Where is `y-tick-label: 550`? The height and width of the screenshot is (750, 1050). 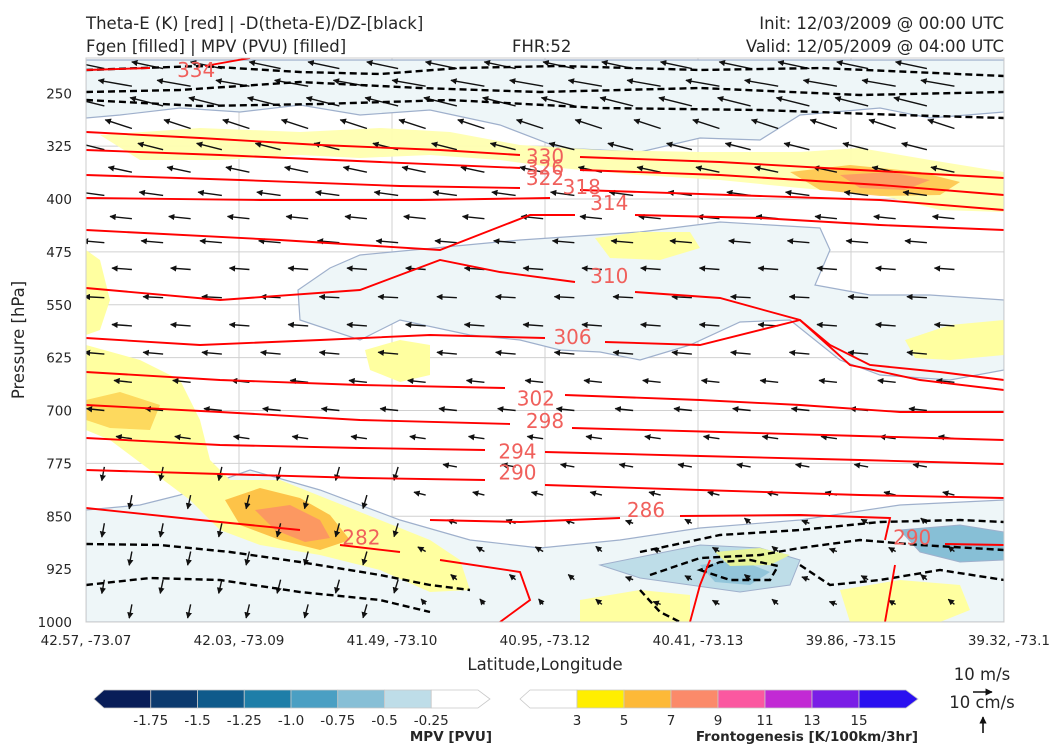 y-tick-label: 550 is located at coordinates (59, 306).